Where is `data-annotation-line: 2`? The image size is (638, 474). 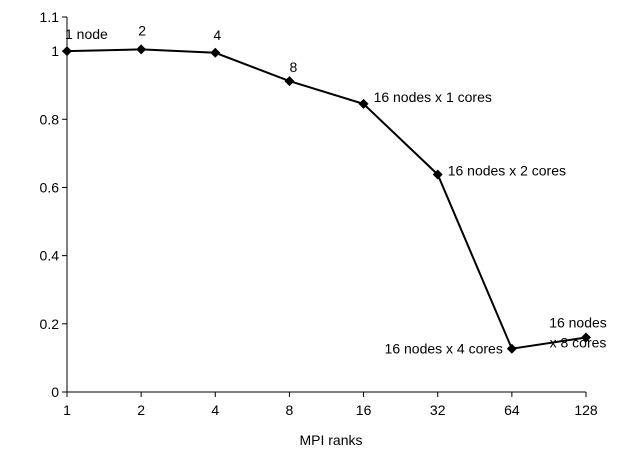 data-annotation-line: 2 is located at coordinates (142, 30).